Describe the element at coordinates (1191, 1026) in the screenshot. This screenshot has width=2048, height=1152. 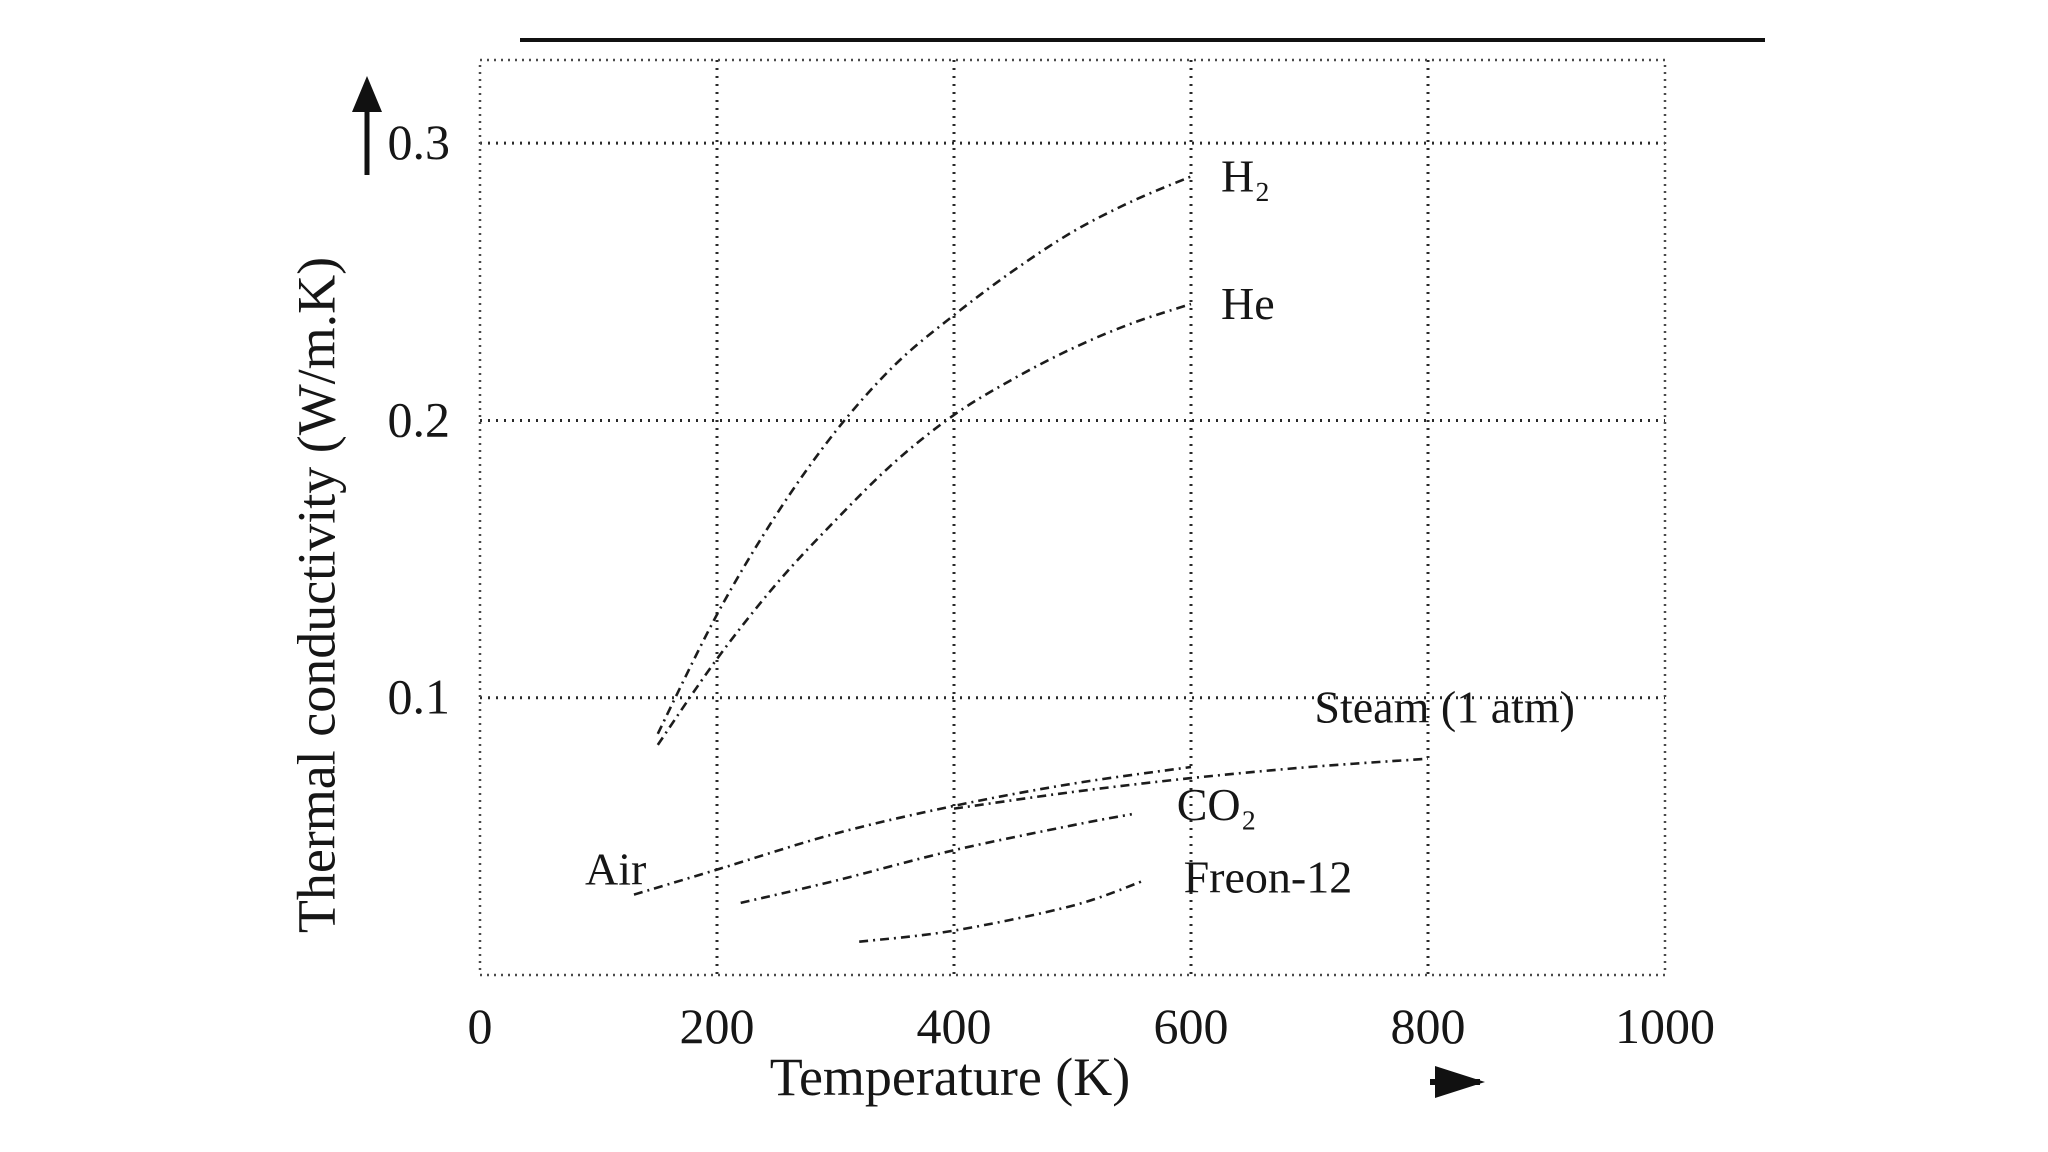
I see `x-tick-label: 600` at that location.